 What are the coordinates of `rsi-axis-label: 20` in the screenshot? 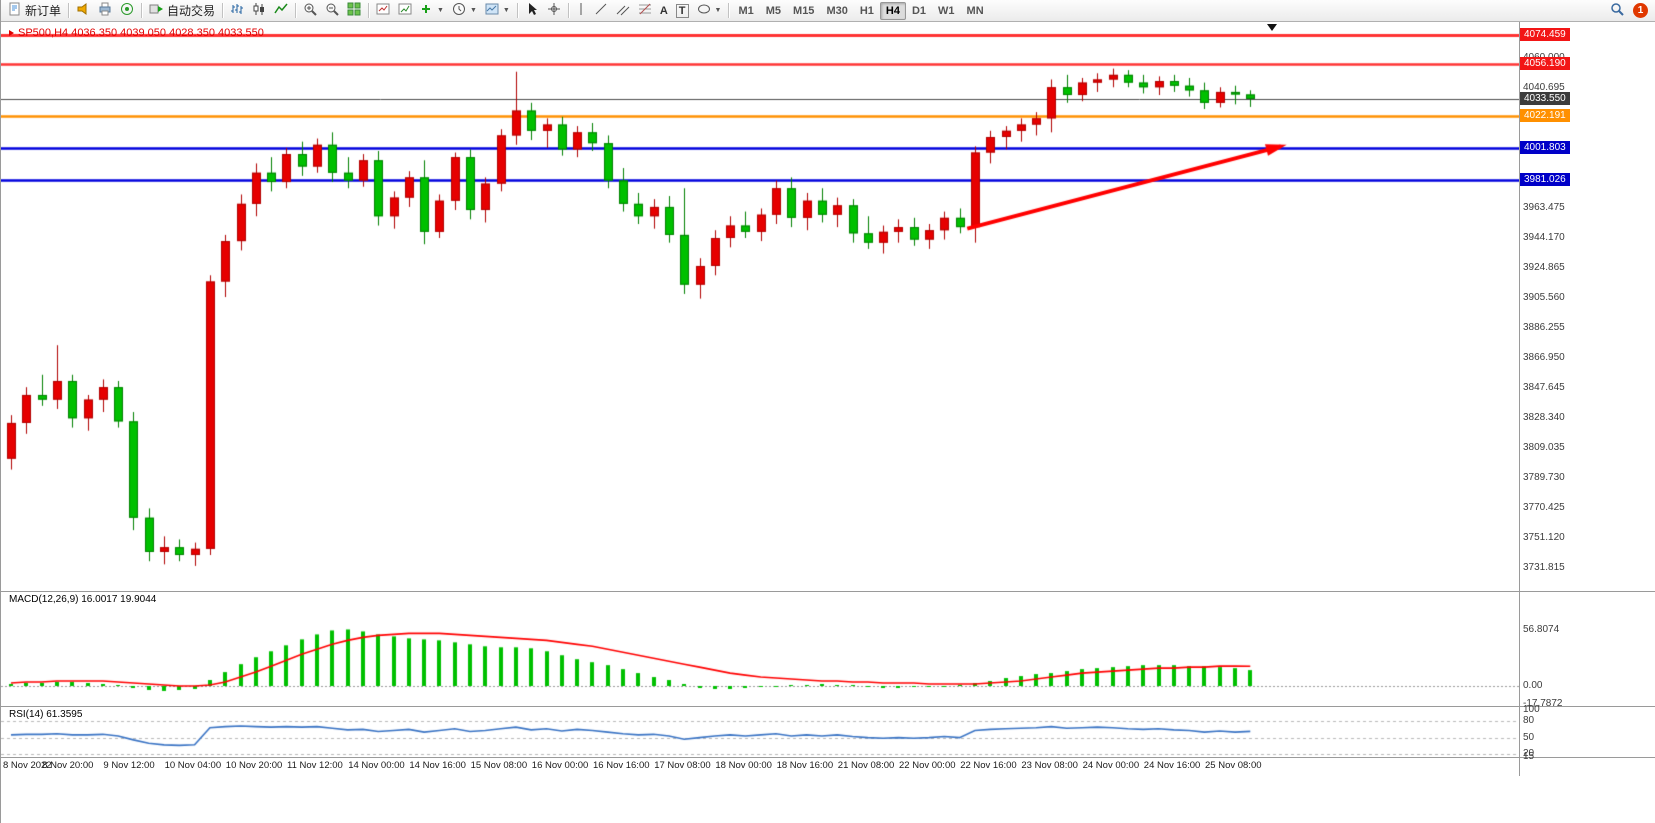 It's located at (1529, 754).